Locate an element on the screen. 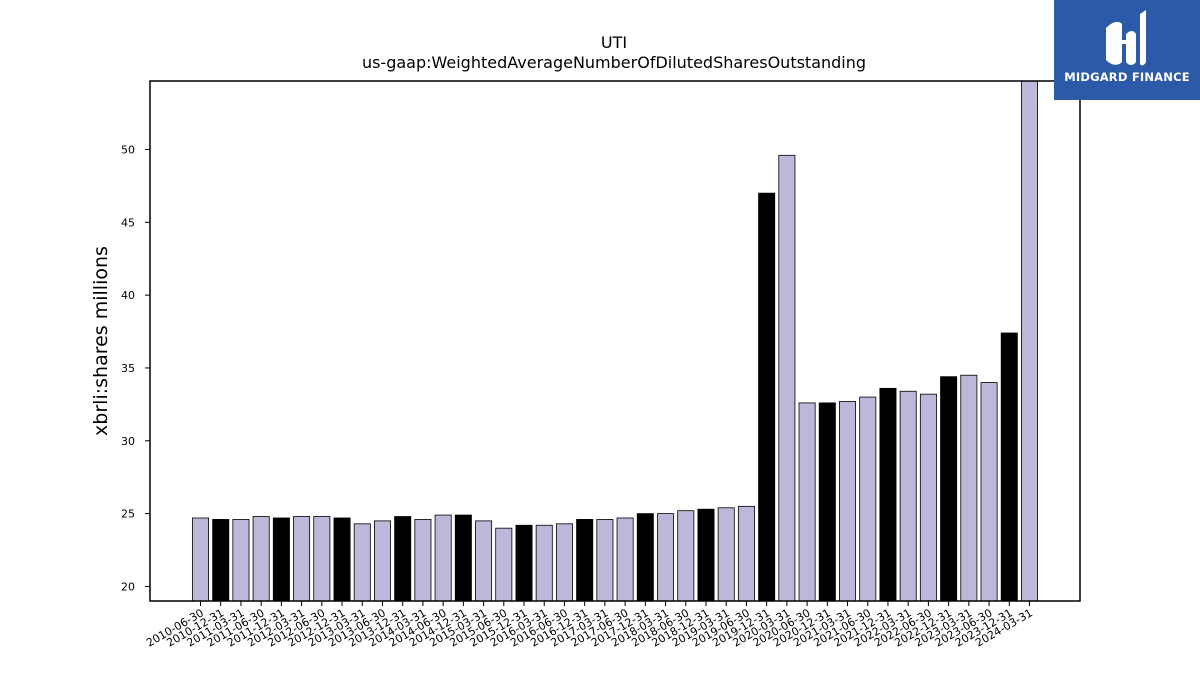 This screenshot has width=1200, height=675. y-tick-label: 35 is located at coordinates (128, 368).